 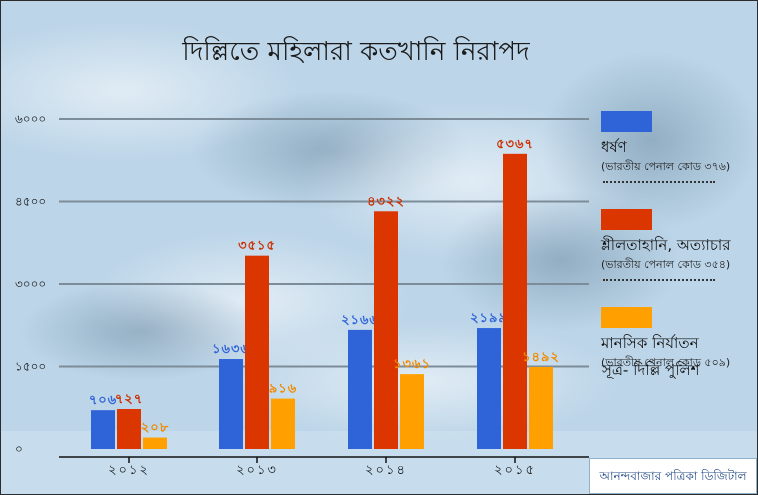 I want to click on y-tick-label: ১৫০০, so click(x=30, y=367).